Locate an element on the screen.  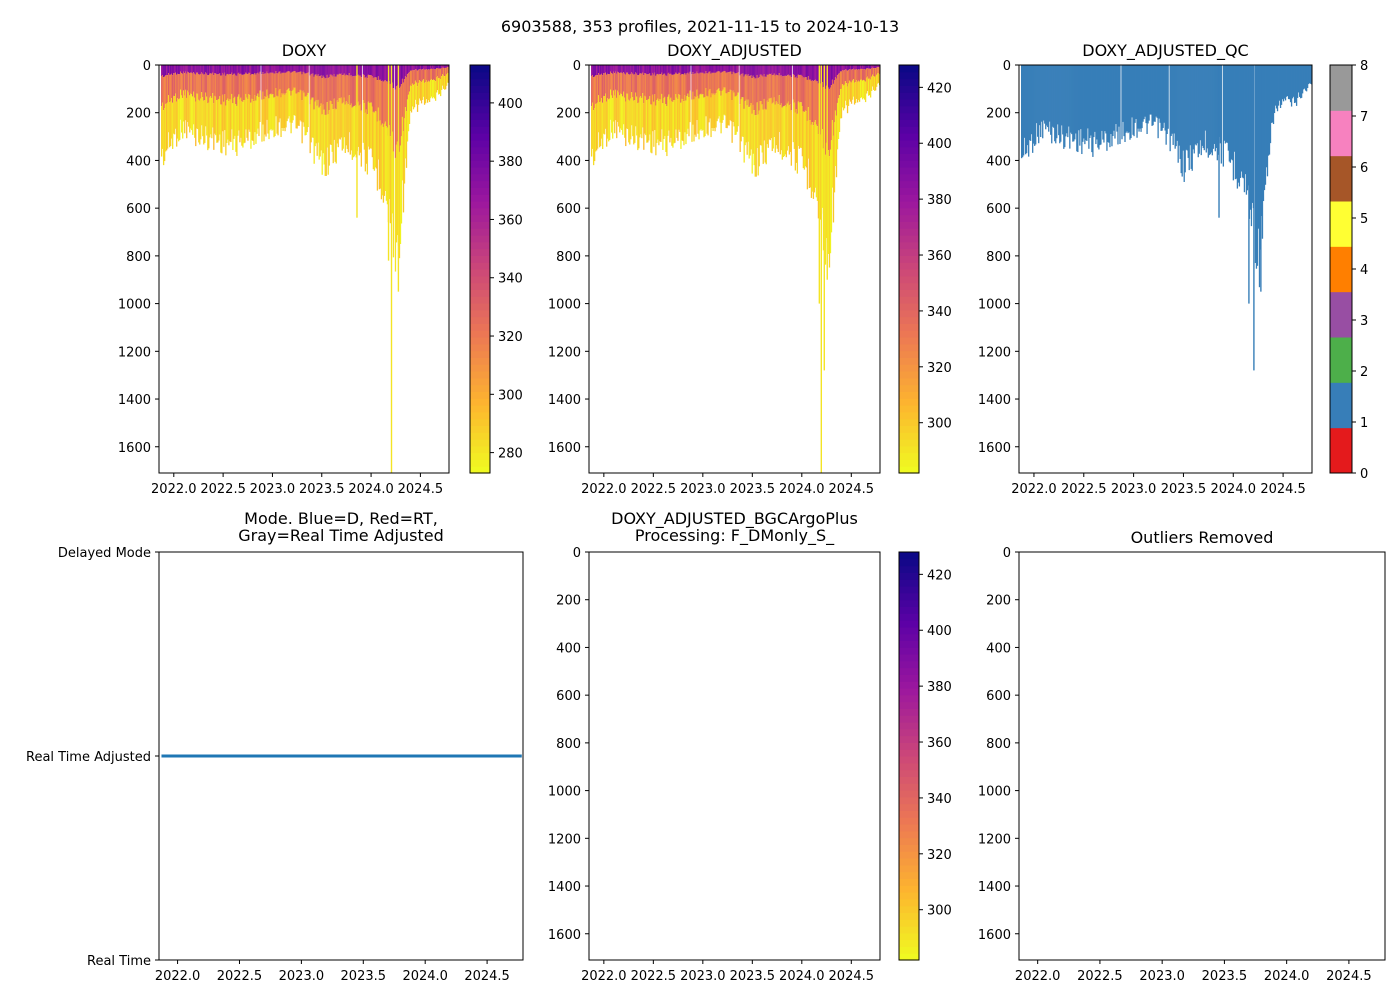
colorbar-tick-label: 340 is located at coordinates (939, 312).